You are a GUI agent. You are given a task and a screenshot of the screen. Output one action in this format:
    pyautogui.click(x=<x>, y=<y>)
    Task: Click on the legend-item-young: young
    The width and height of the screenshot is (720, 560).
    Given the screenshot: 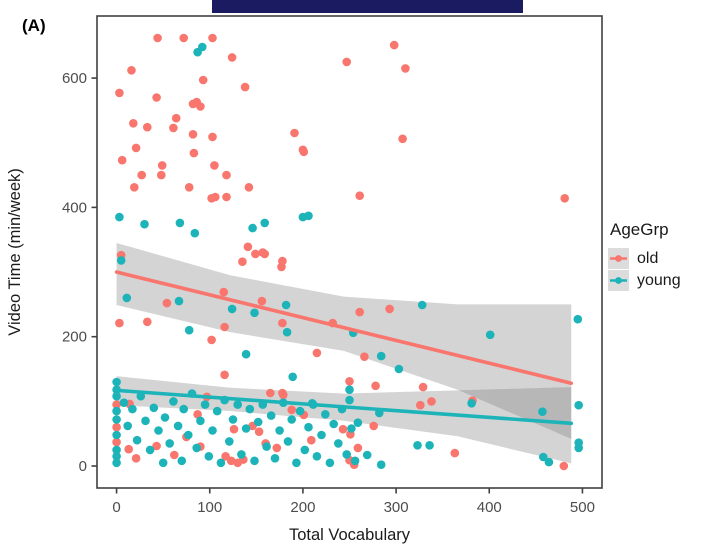 What is the action you would take?
    pyautogui.click(x=644, y=280)
    